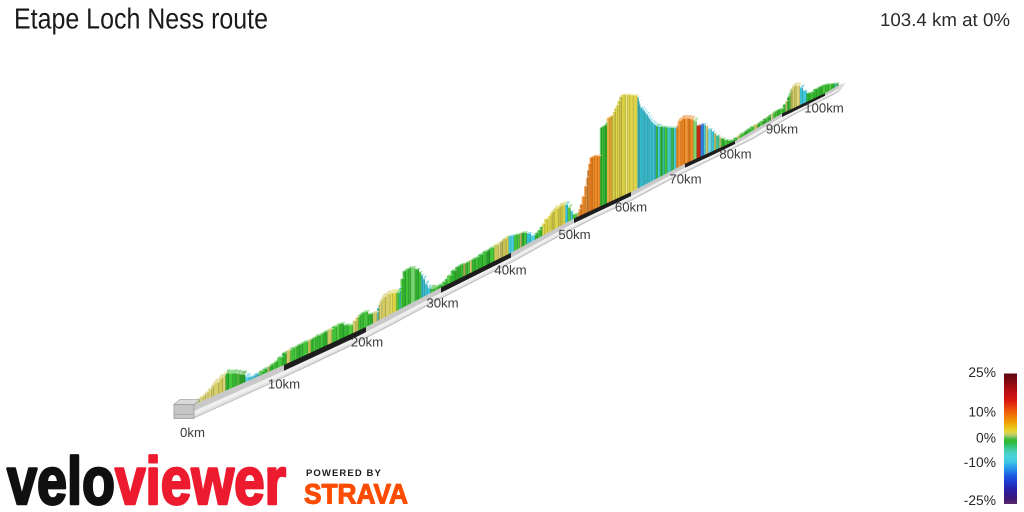  I want to click on svg-text: -10%, so click(980, 462).